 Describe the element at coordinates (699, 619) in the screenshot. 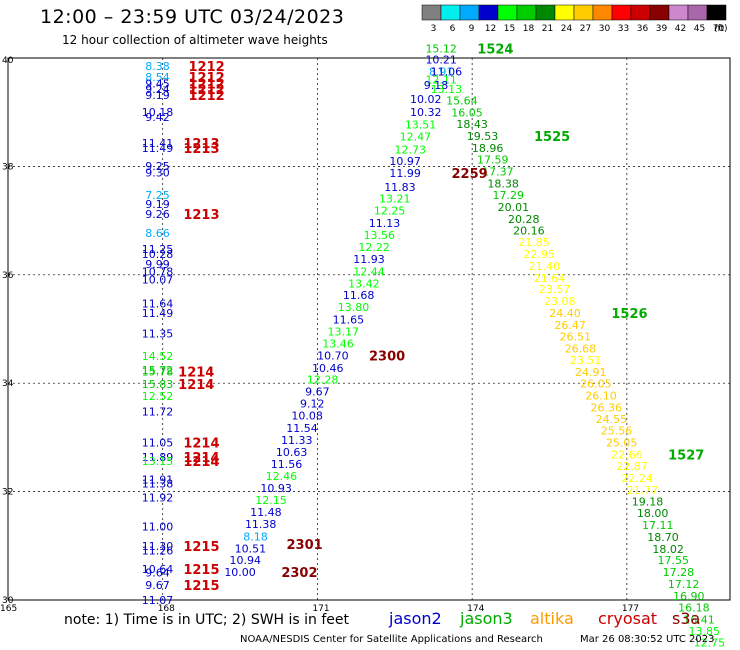

I see `wave-height-label: 16.41` at that location.